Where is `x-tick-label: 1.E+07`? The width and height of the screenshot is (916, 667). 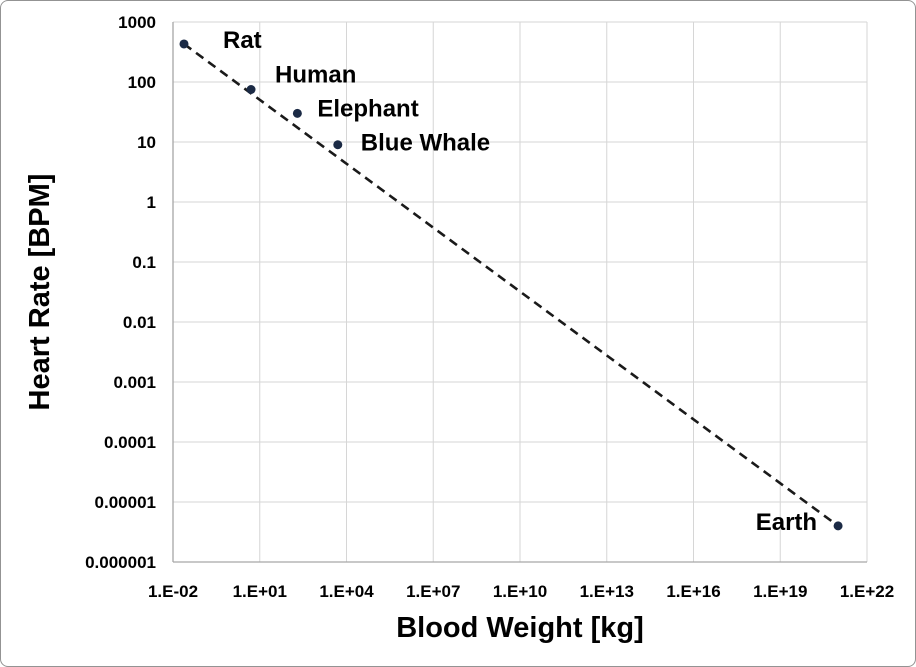
x-tick-label: 1.E+07 is located at coordinates (433, 591).